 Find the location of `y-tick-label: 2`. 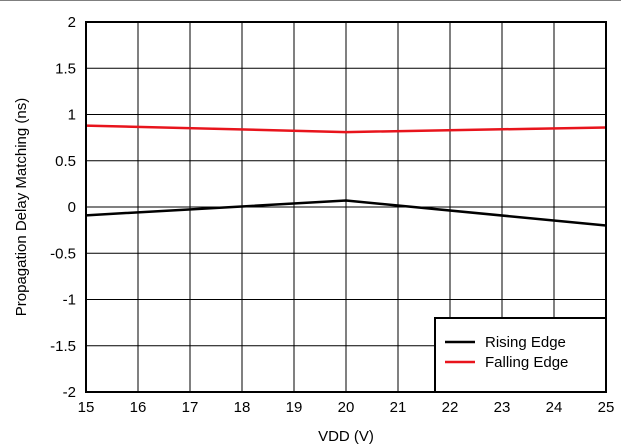

y-tick-label: 2 is located at coordinates (72, 22).